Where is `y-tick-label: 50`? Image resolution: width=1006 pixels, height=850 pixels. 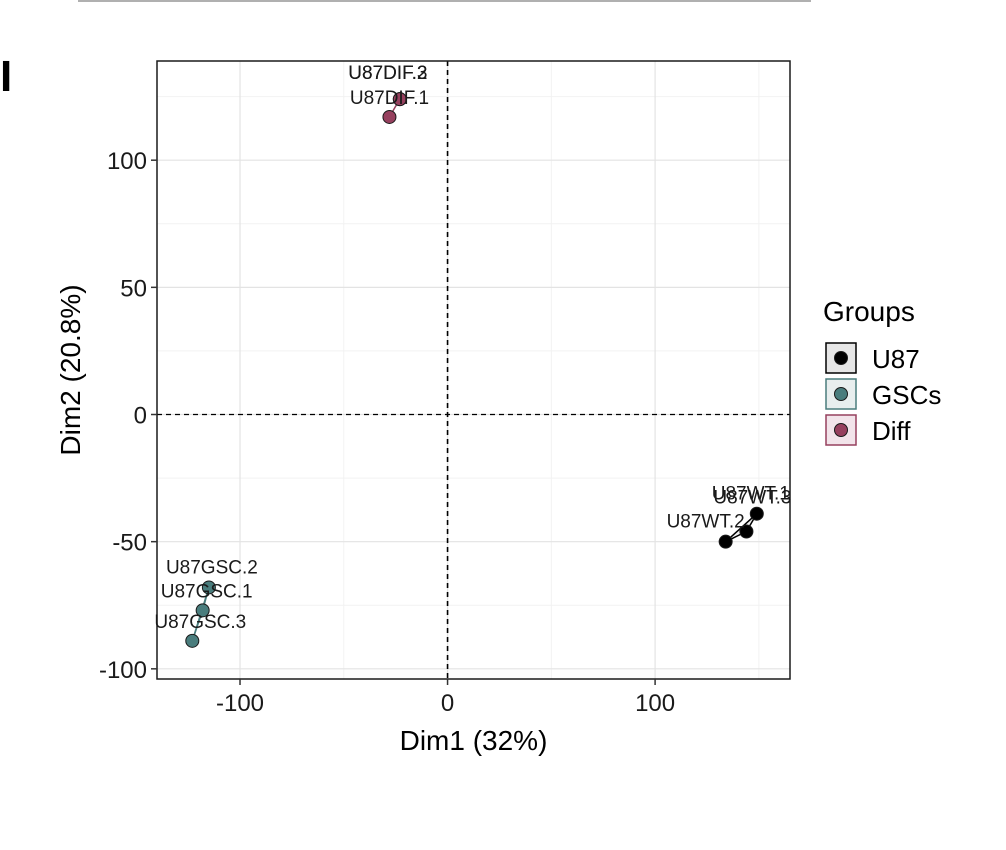 y-tick-label: 50 is located at coordinates (133, 288).